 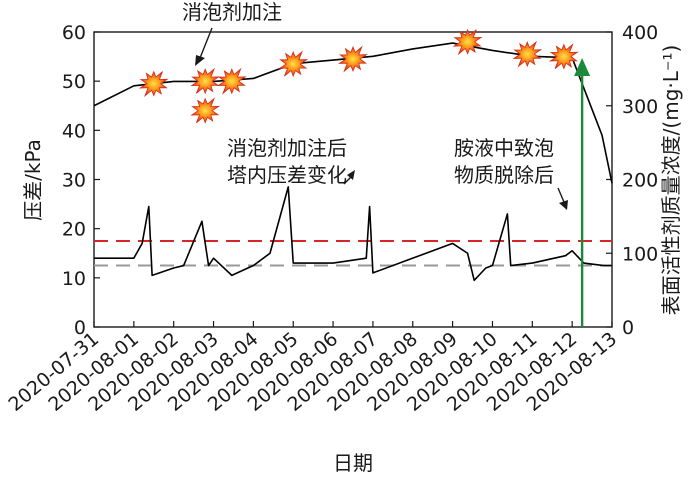 What do you see at coordinates (640, 33) in the screenshot?
I see `y2-tick-label: 400` at bounding box center [640, 33].